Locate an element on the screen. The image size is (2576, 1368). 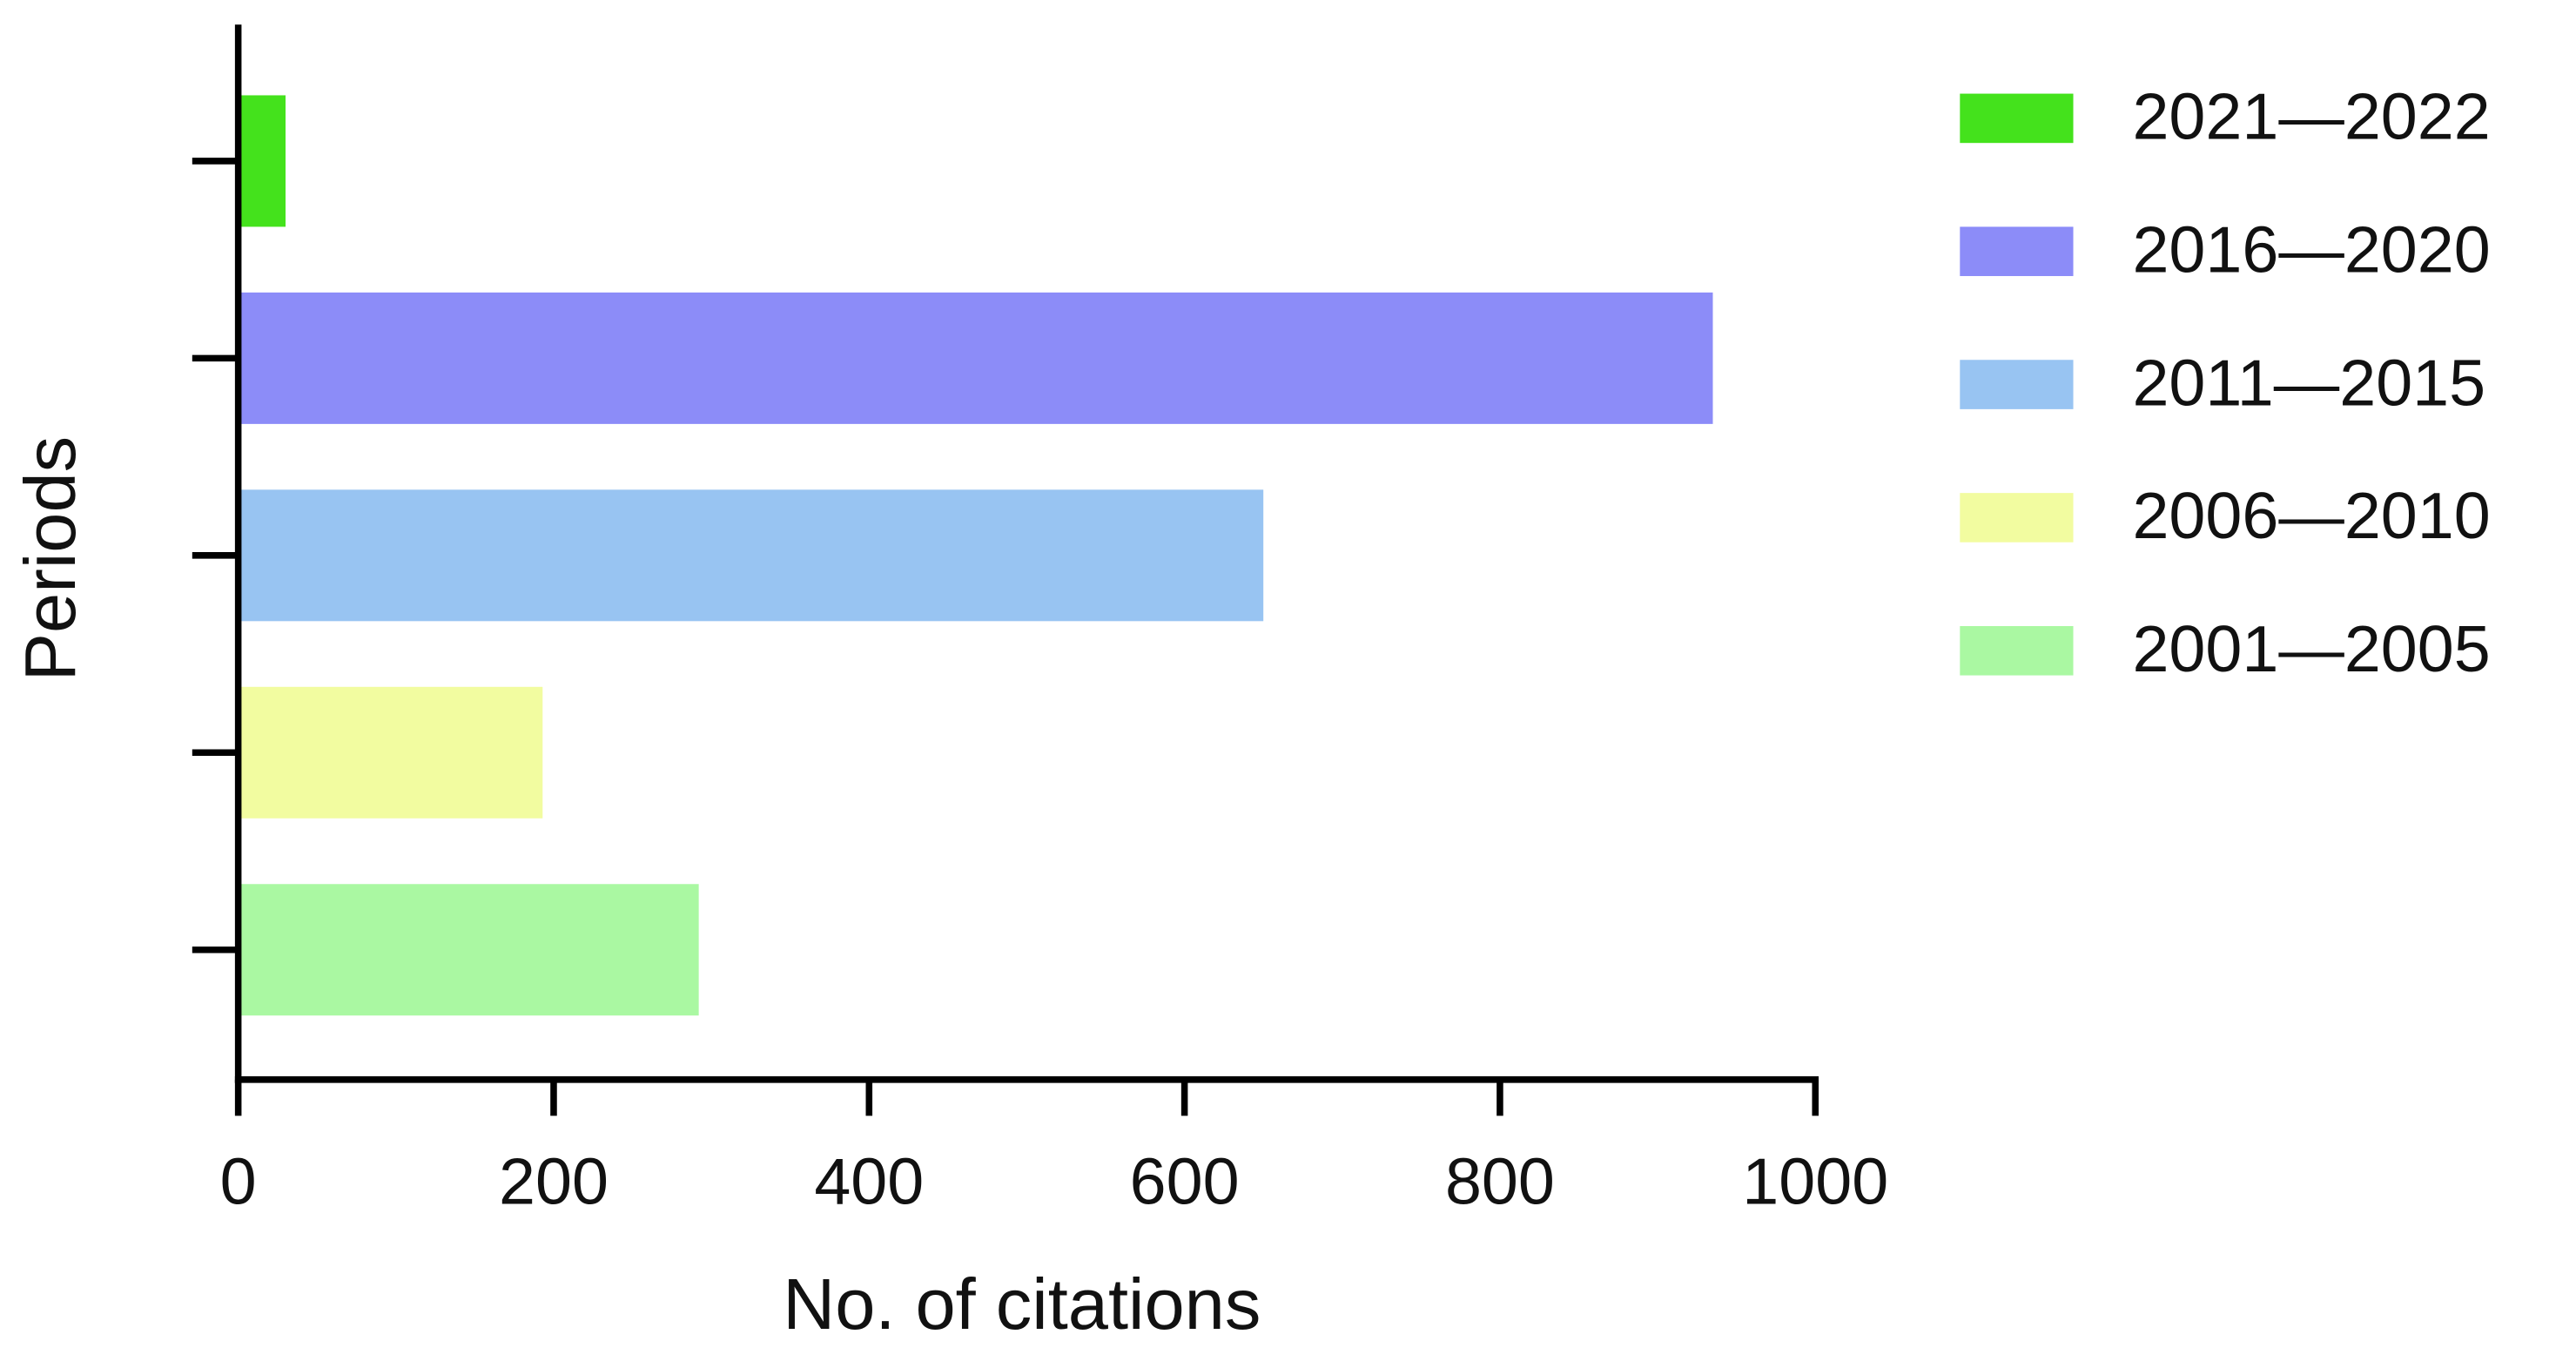
x-tick-label: 400 is located at coordinates (869, 1180).